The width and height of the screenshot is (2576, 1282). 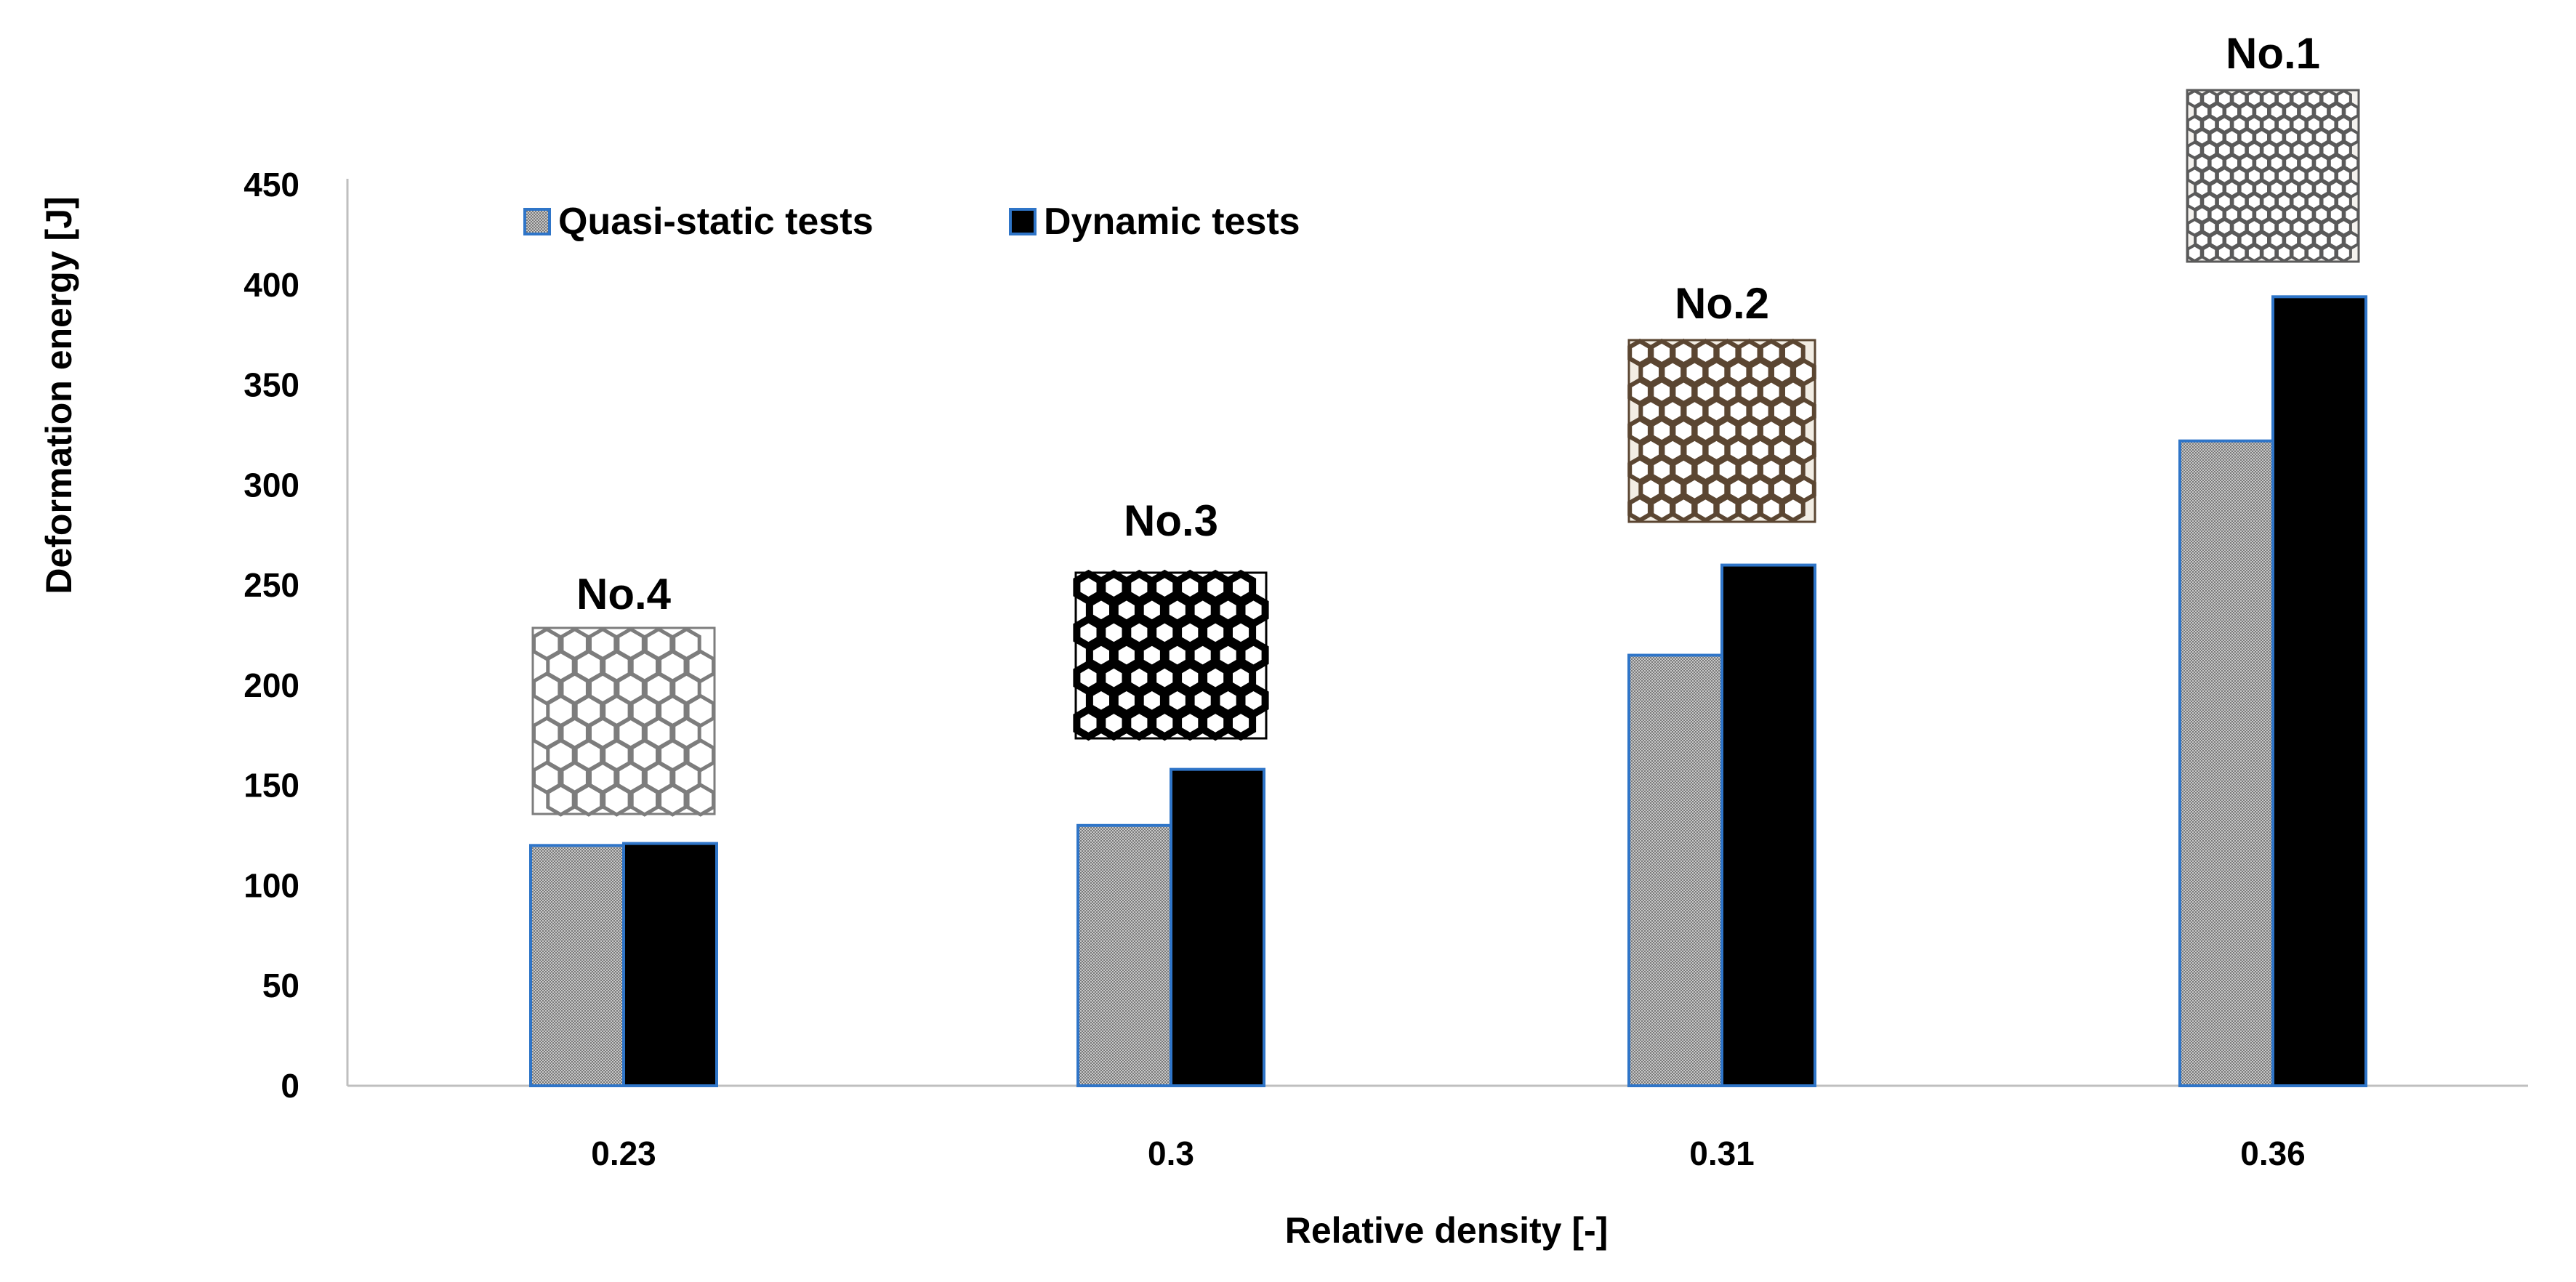 What do you see at coordinates (290, 1086) in the screenshot?
I see `y-tick-label: 0` at bounding box center [290, 1086].